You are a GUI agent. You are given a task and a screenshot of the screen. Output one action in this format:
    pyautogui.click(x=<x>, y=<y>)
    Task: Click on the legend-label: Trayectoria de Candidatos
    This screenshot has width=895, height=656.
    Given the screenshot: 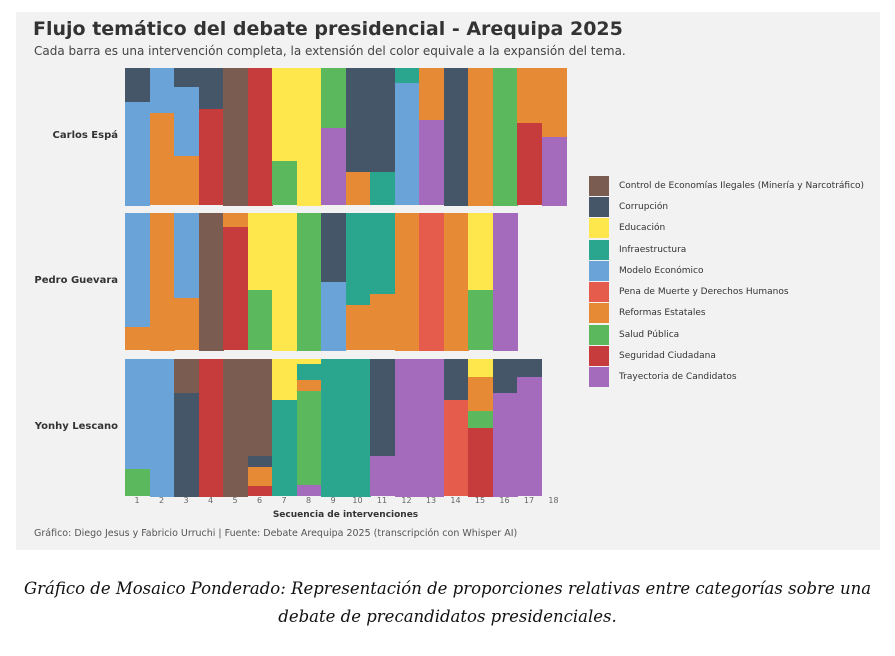 What is the action you would take?
    pyautogui.click(x=678, y=377)
    